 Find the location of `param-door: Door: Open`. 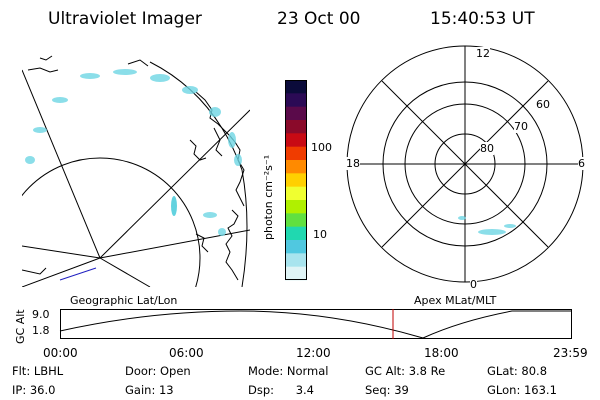

param-door: Door: Open is located at coordinates (158, 371).